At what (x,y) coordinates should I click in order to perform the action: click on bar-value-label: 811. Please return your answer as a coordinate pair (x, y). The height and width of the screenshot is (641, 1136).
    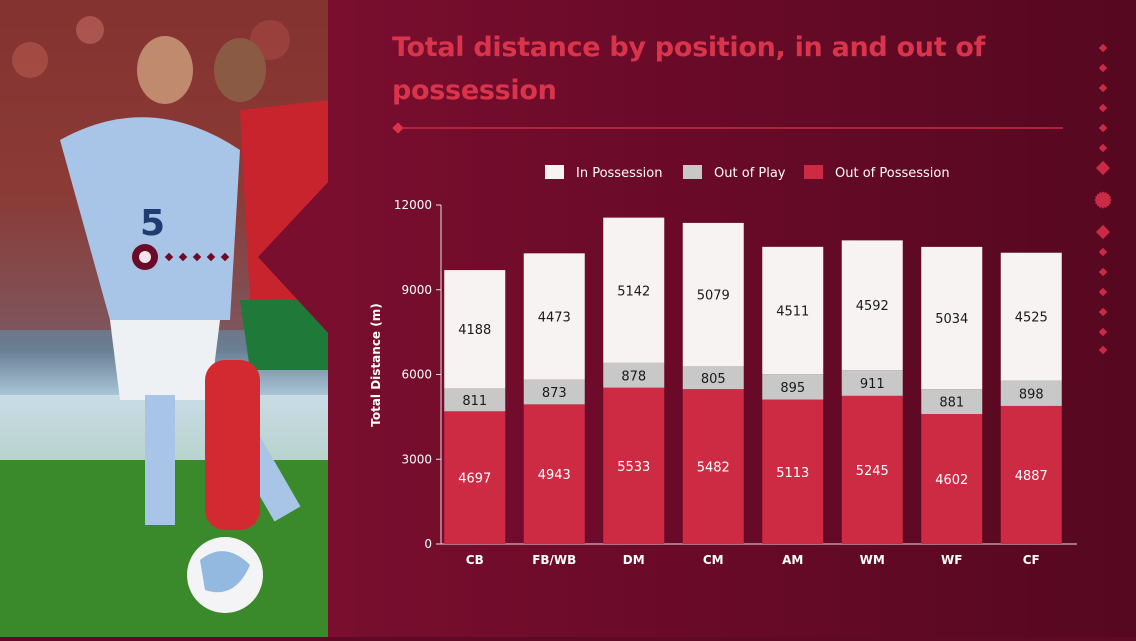
    Looking at the image, I should click on (474, 401).